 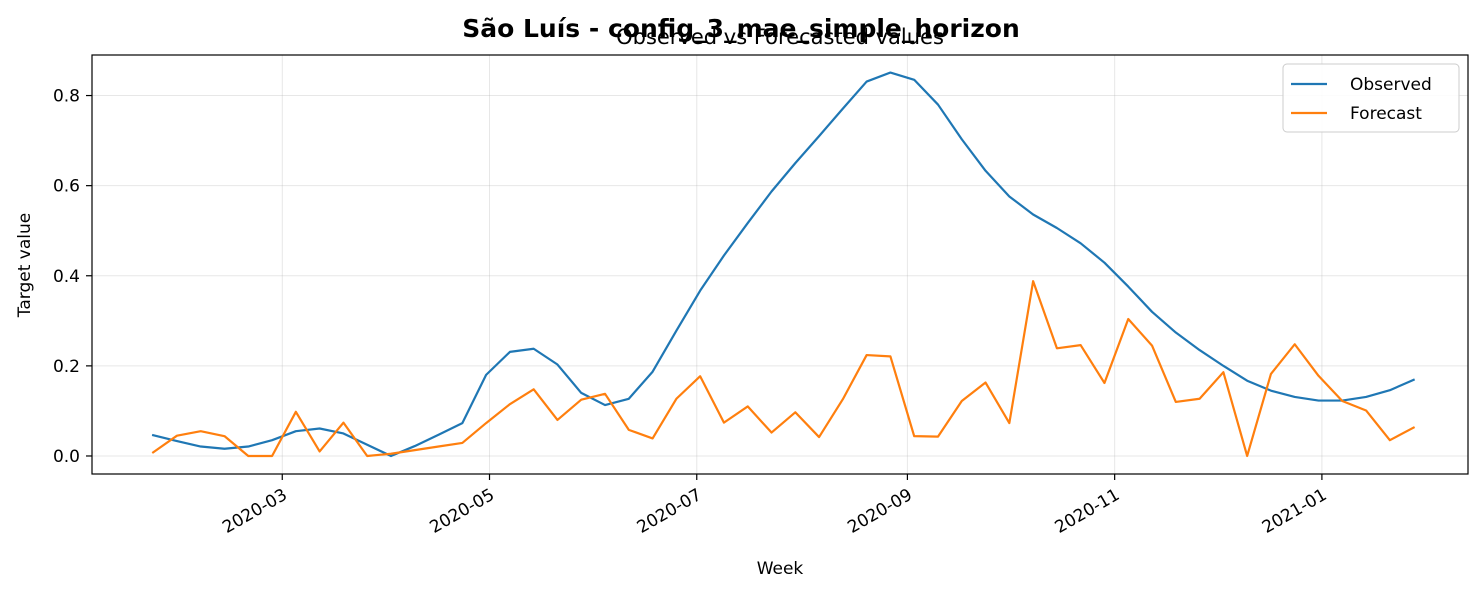 What do you see at coordinates (66, 367) in the screenshot?
I see `y-tick-label: 0.2` at bounding box center [66, 367].